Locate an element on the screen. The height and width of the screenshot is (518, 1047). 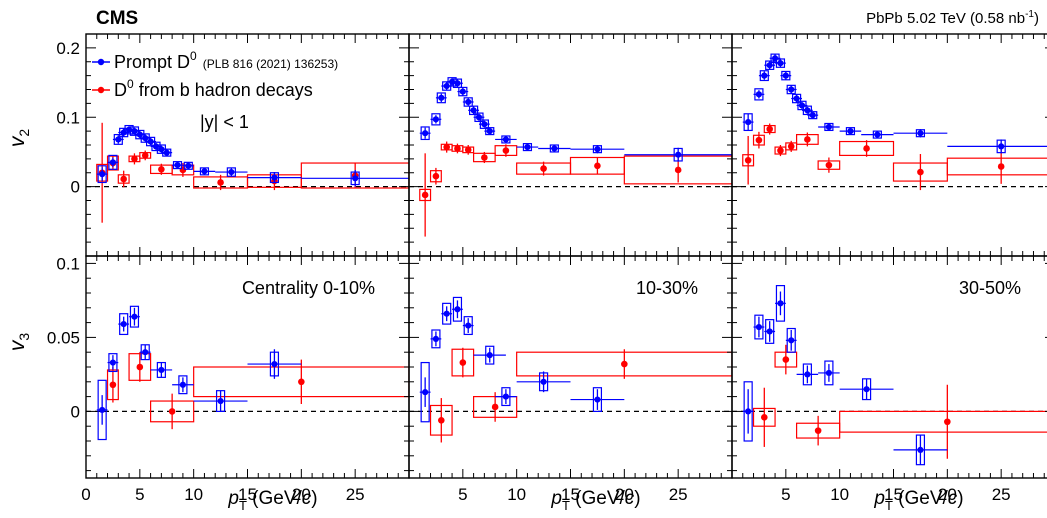
x-tick-label: 5 is located at coordinates (139, 494).